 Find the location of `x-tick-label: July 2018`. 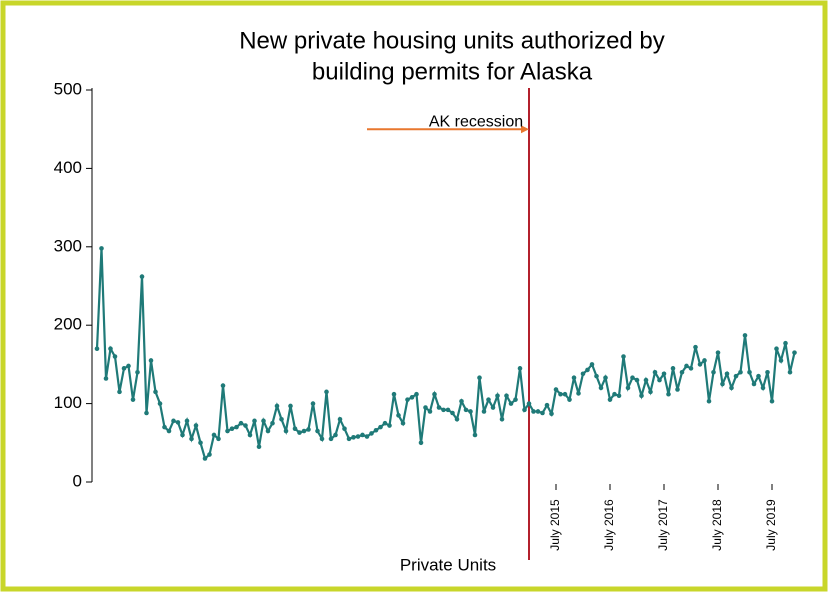

x-tick-label: July 2018 is located at coordinates (717, 525).